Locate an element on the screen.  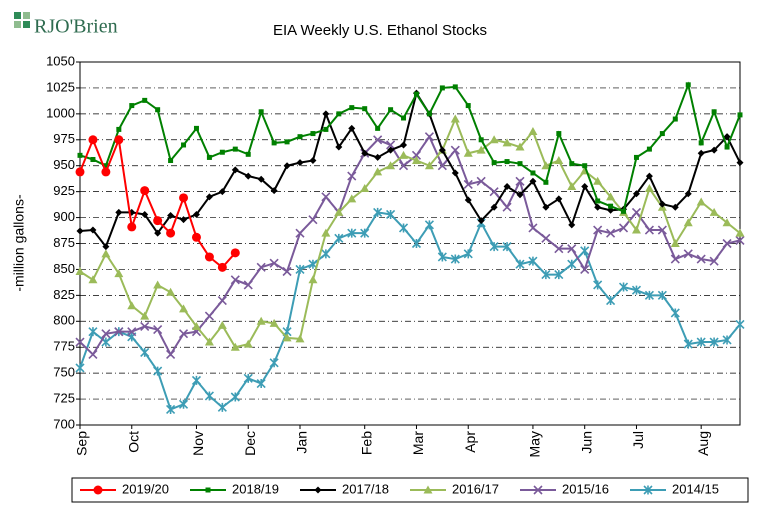
legend-label: 2014/15 is located at coordinates (695, 488).